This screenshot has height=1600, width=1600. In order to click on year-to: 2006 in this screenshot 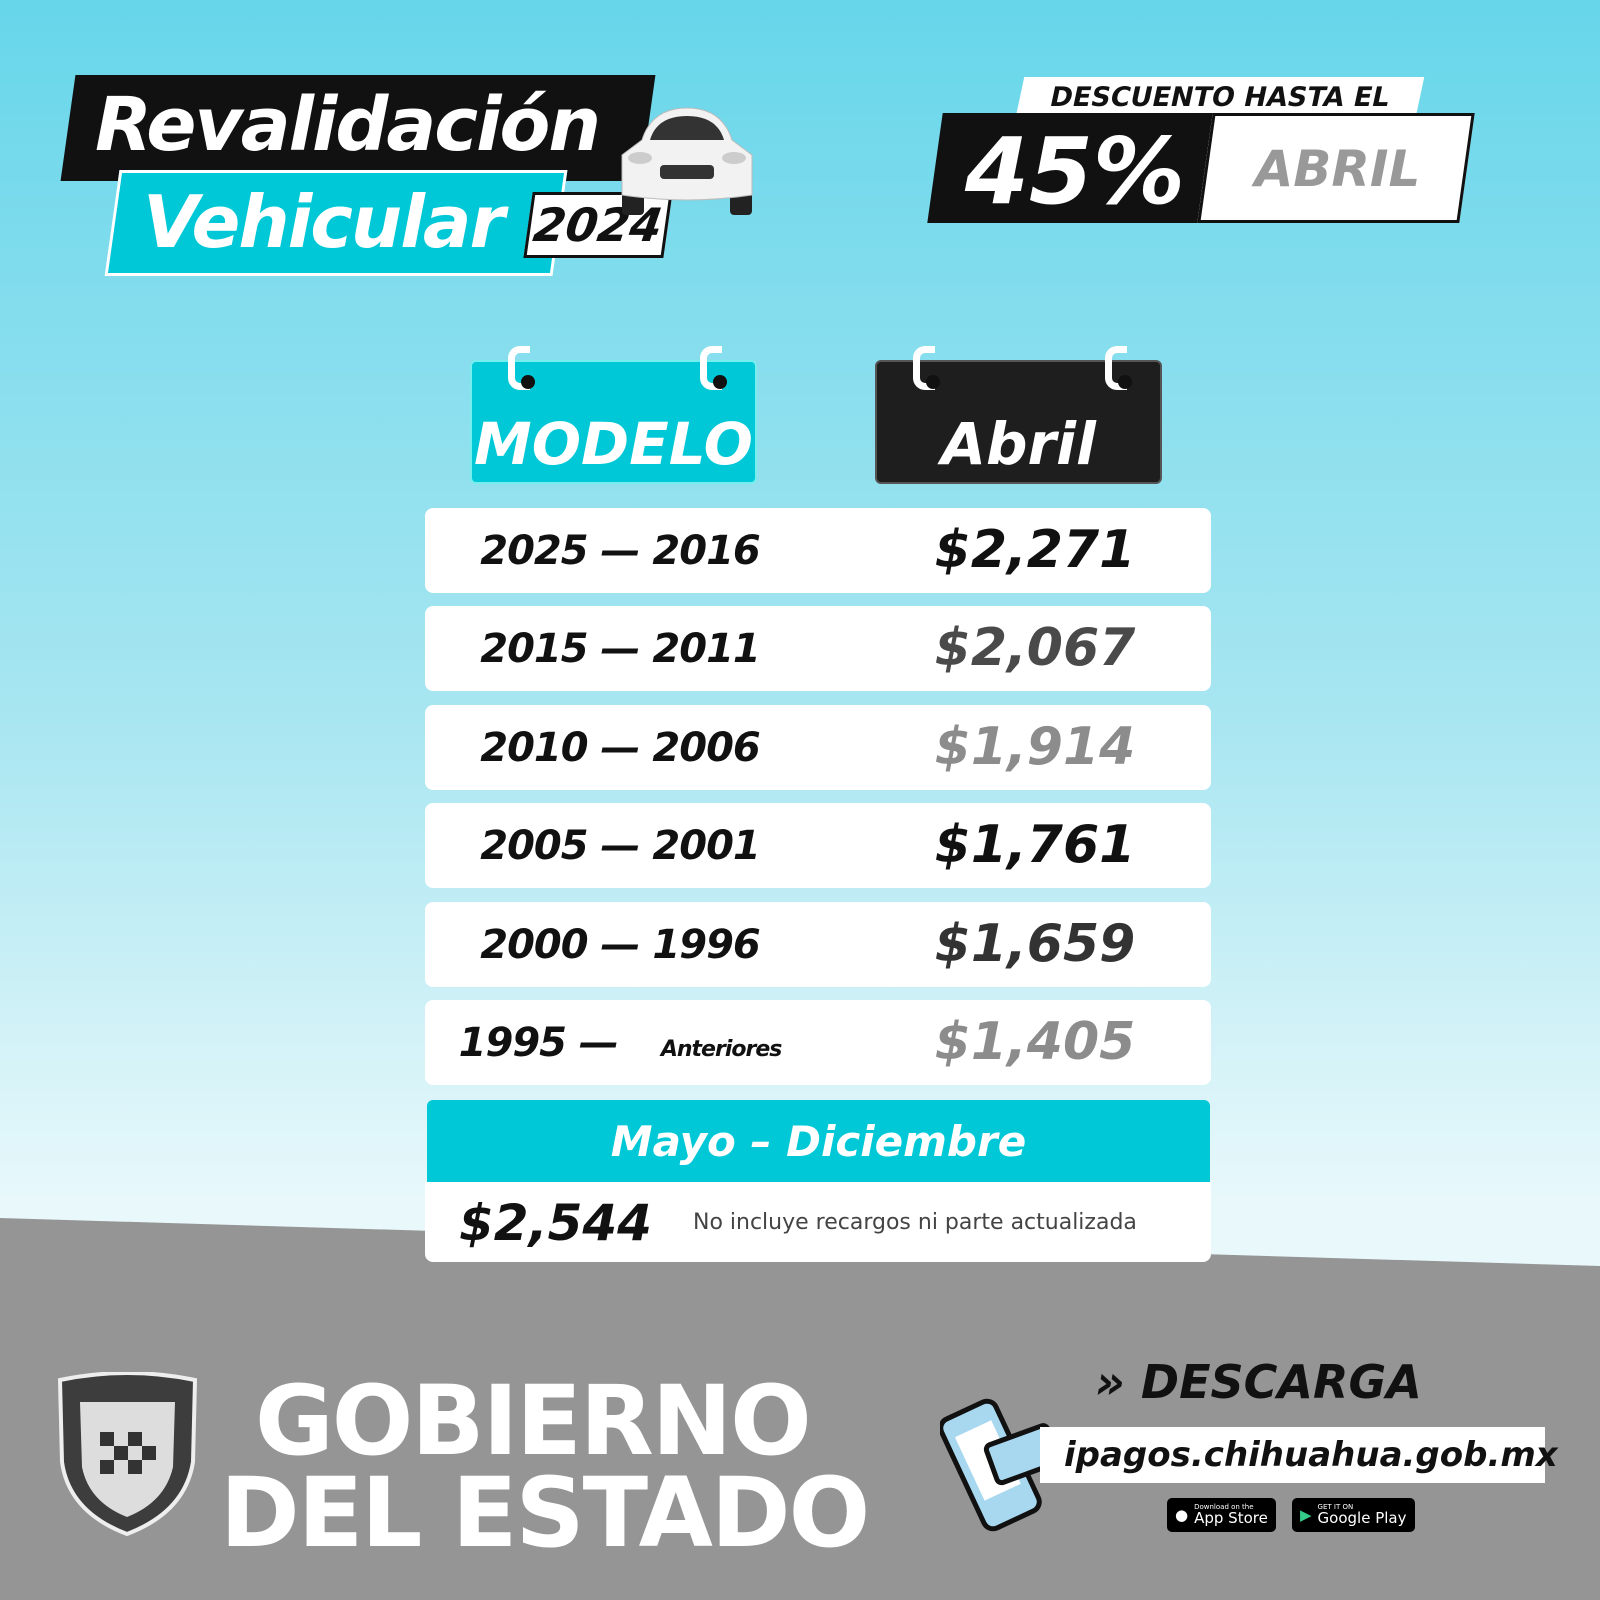, I will do `click(706, 748)`.